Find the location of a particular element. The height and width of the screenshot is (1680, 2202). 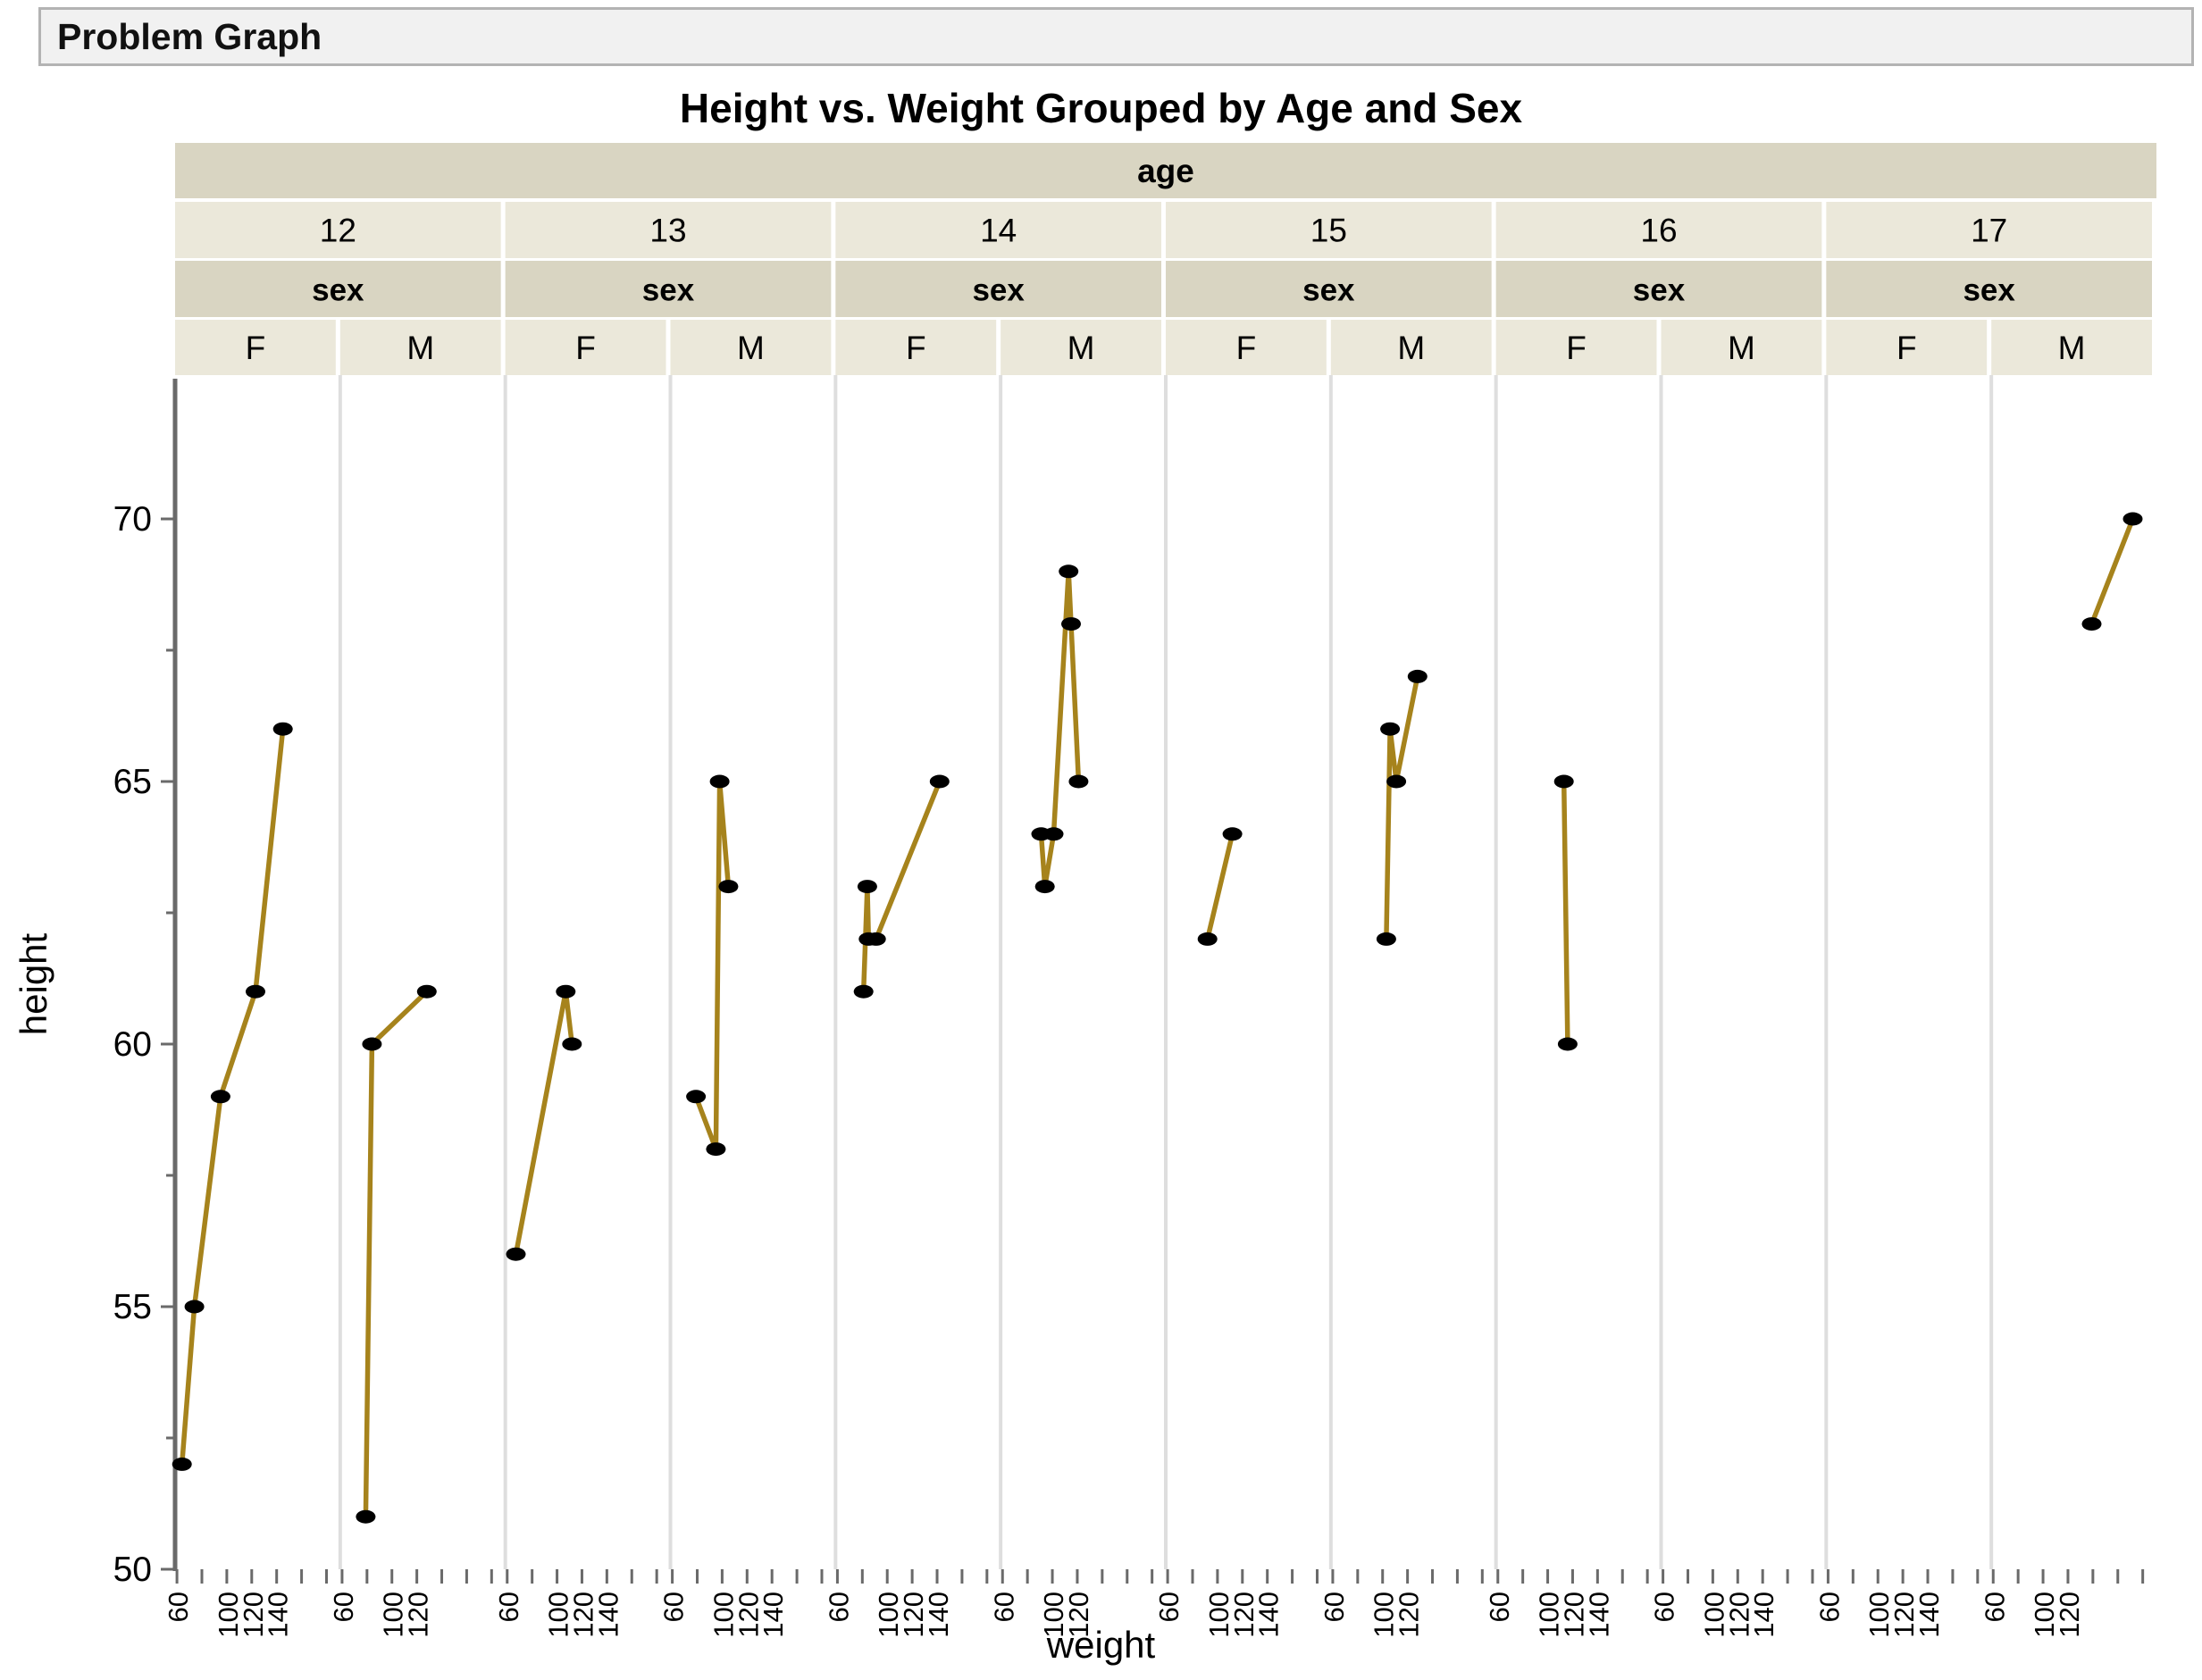

facet-age-value-label: 12 is located at coordinates (338, 231).